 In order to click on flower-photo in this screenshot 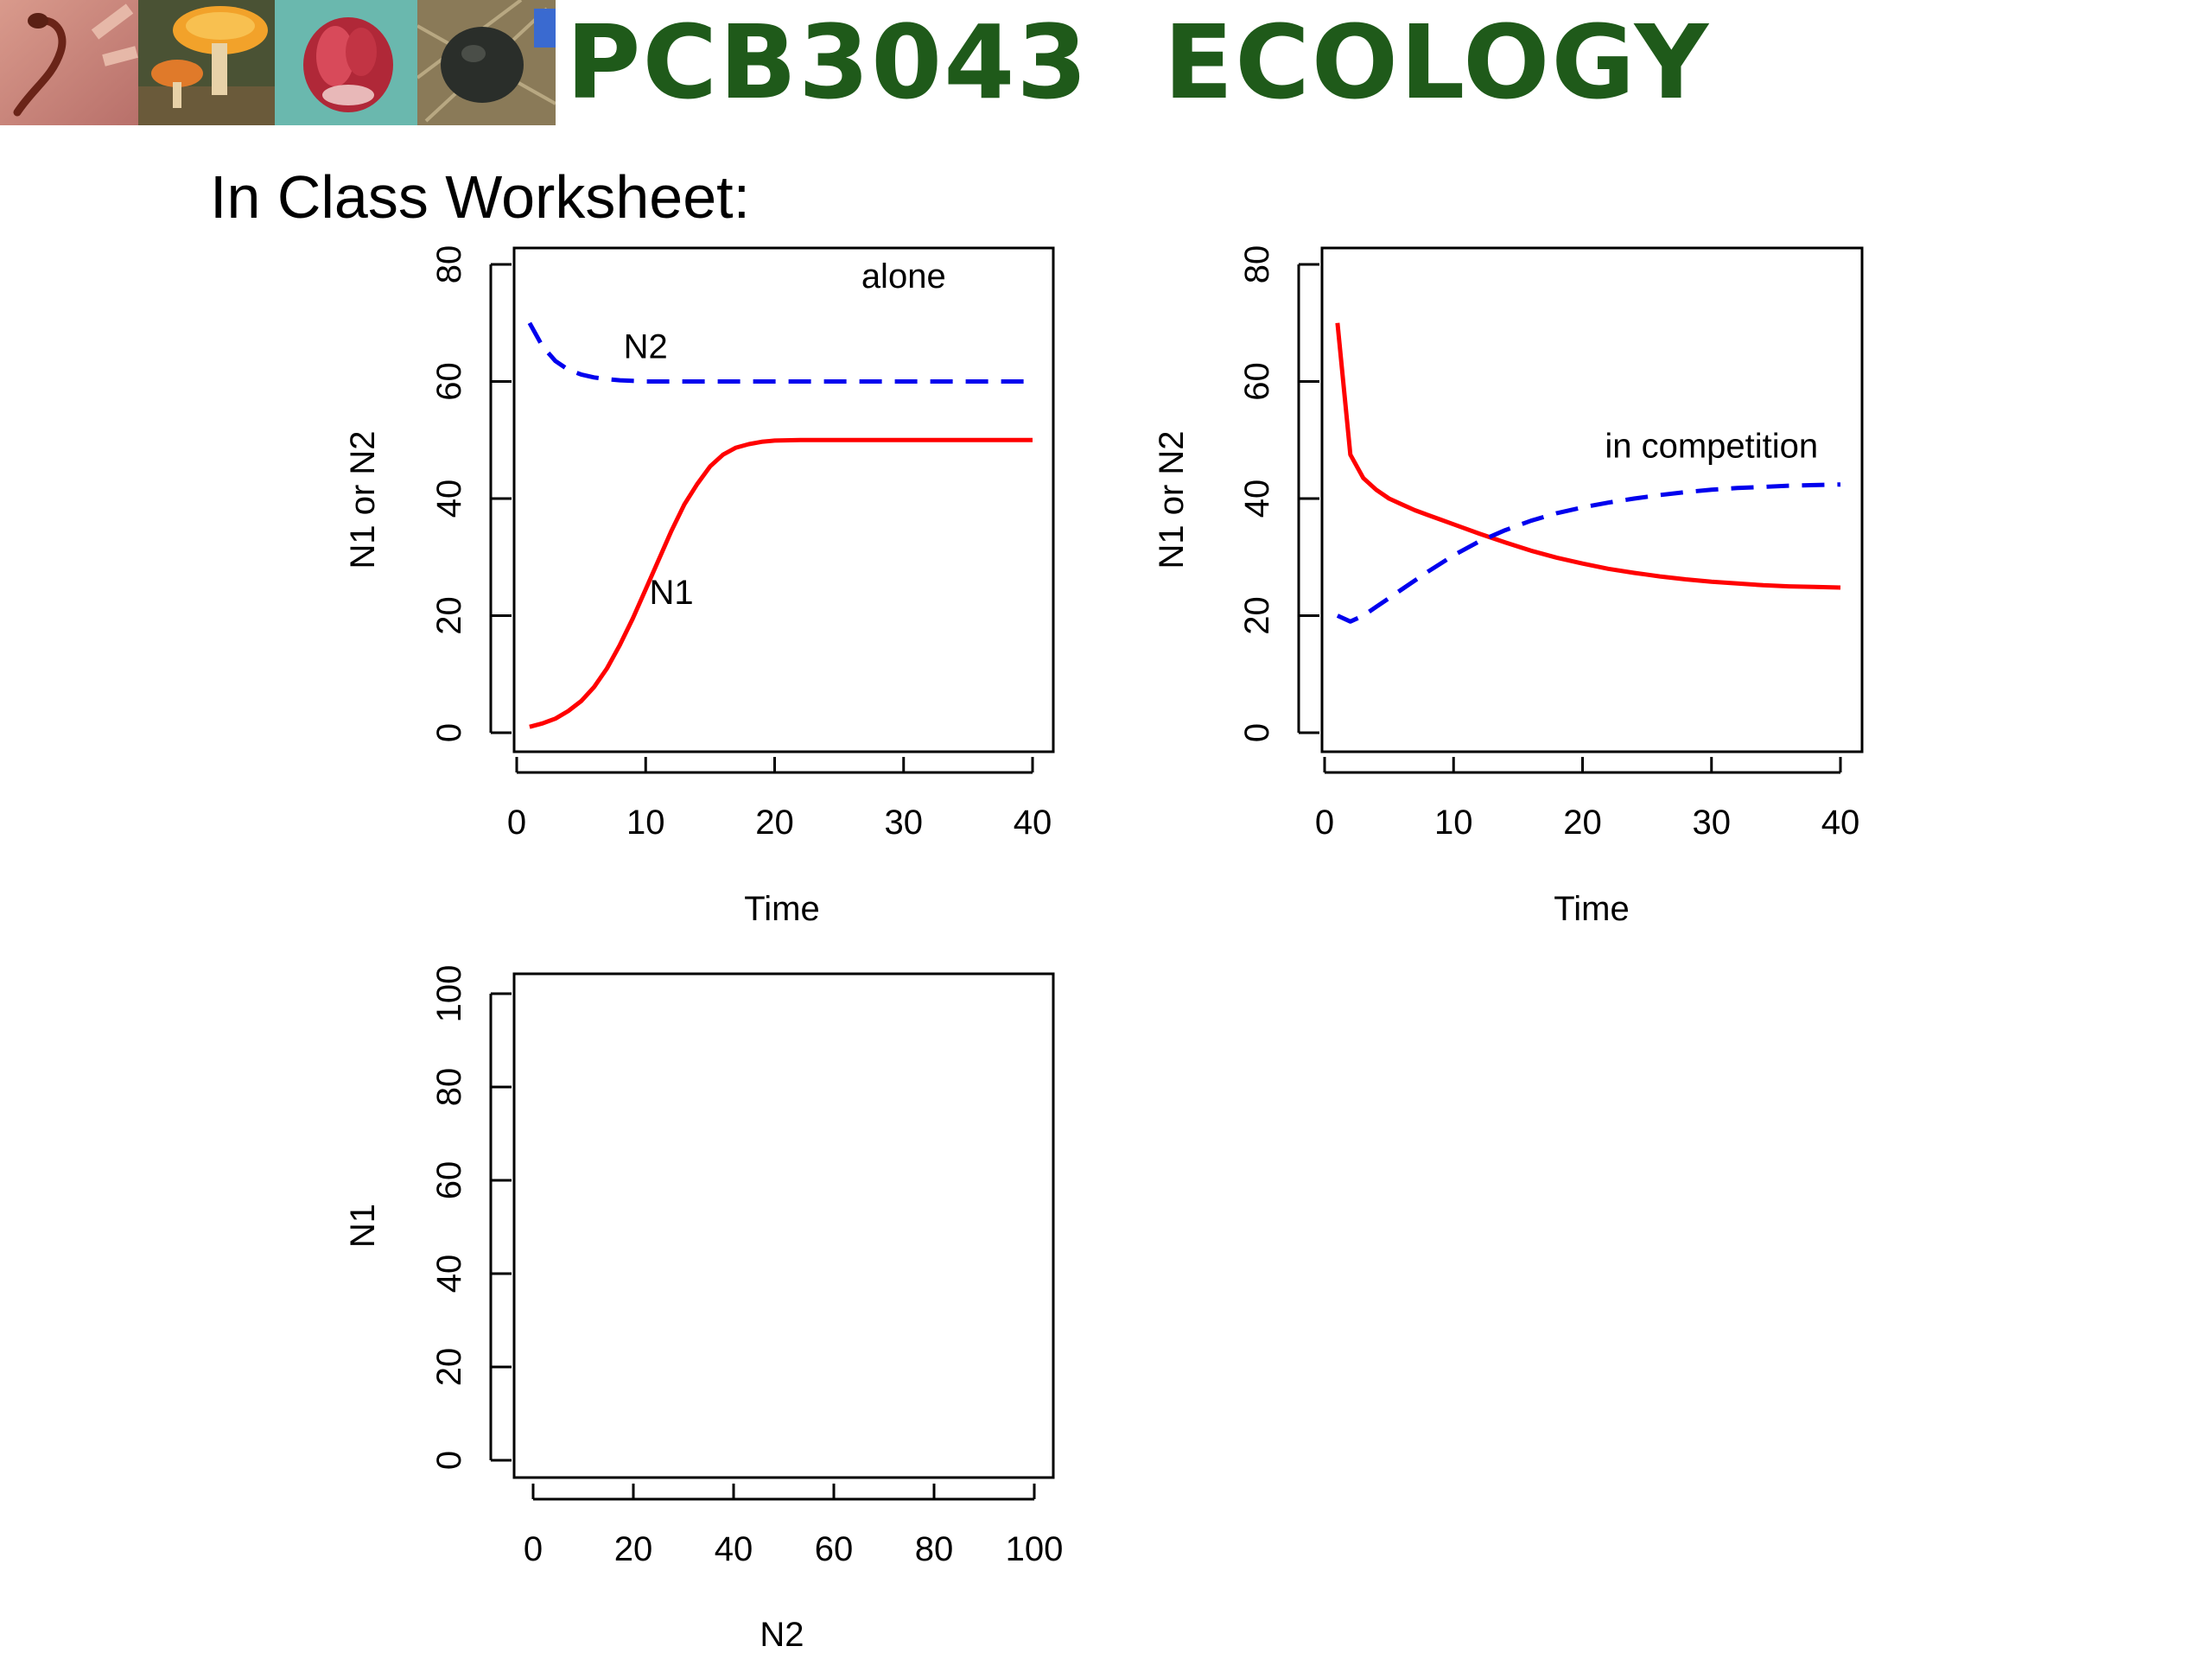, I will do `click(346, 62)`.